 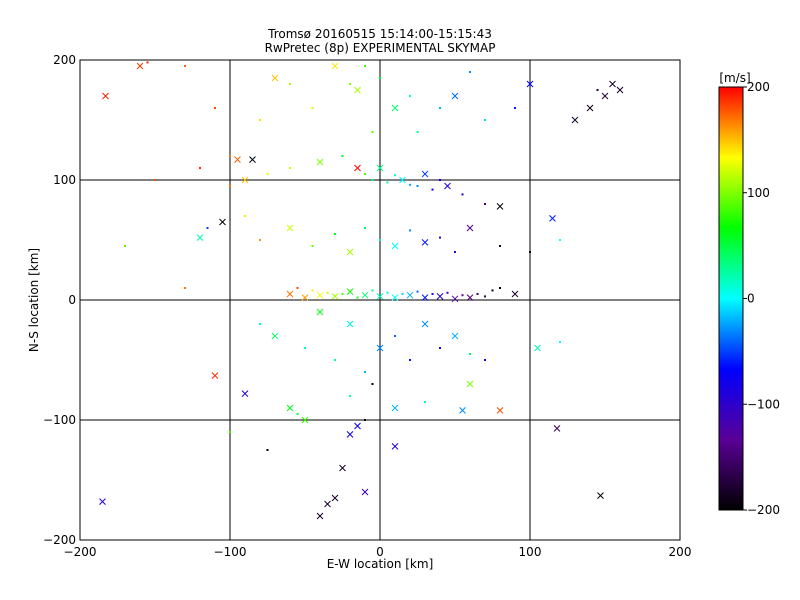 What do you see at coordinates (80, 552) in the screenshot?
I see `x-tick-label: −200` at bounding box center [80, 552].